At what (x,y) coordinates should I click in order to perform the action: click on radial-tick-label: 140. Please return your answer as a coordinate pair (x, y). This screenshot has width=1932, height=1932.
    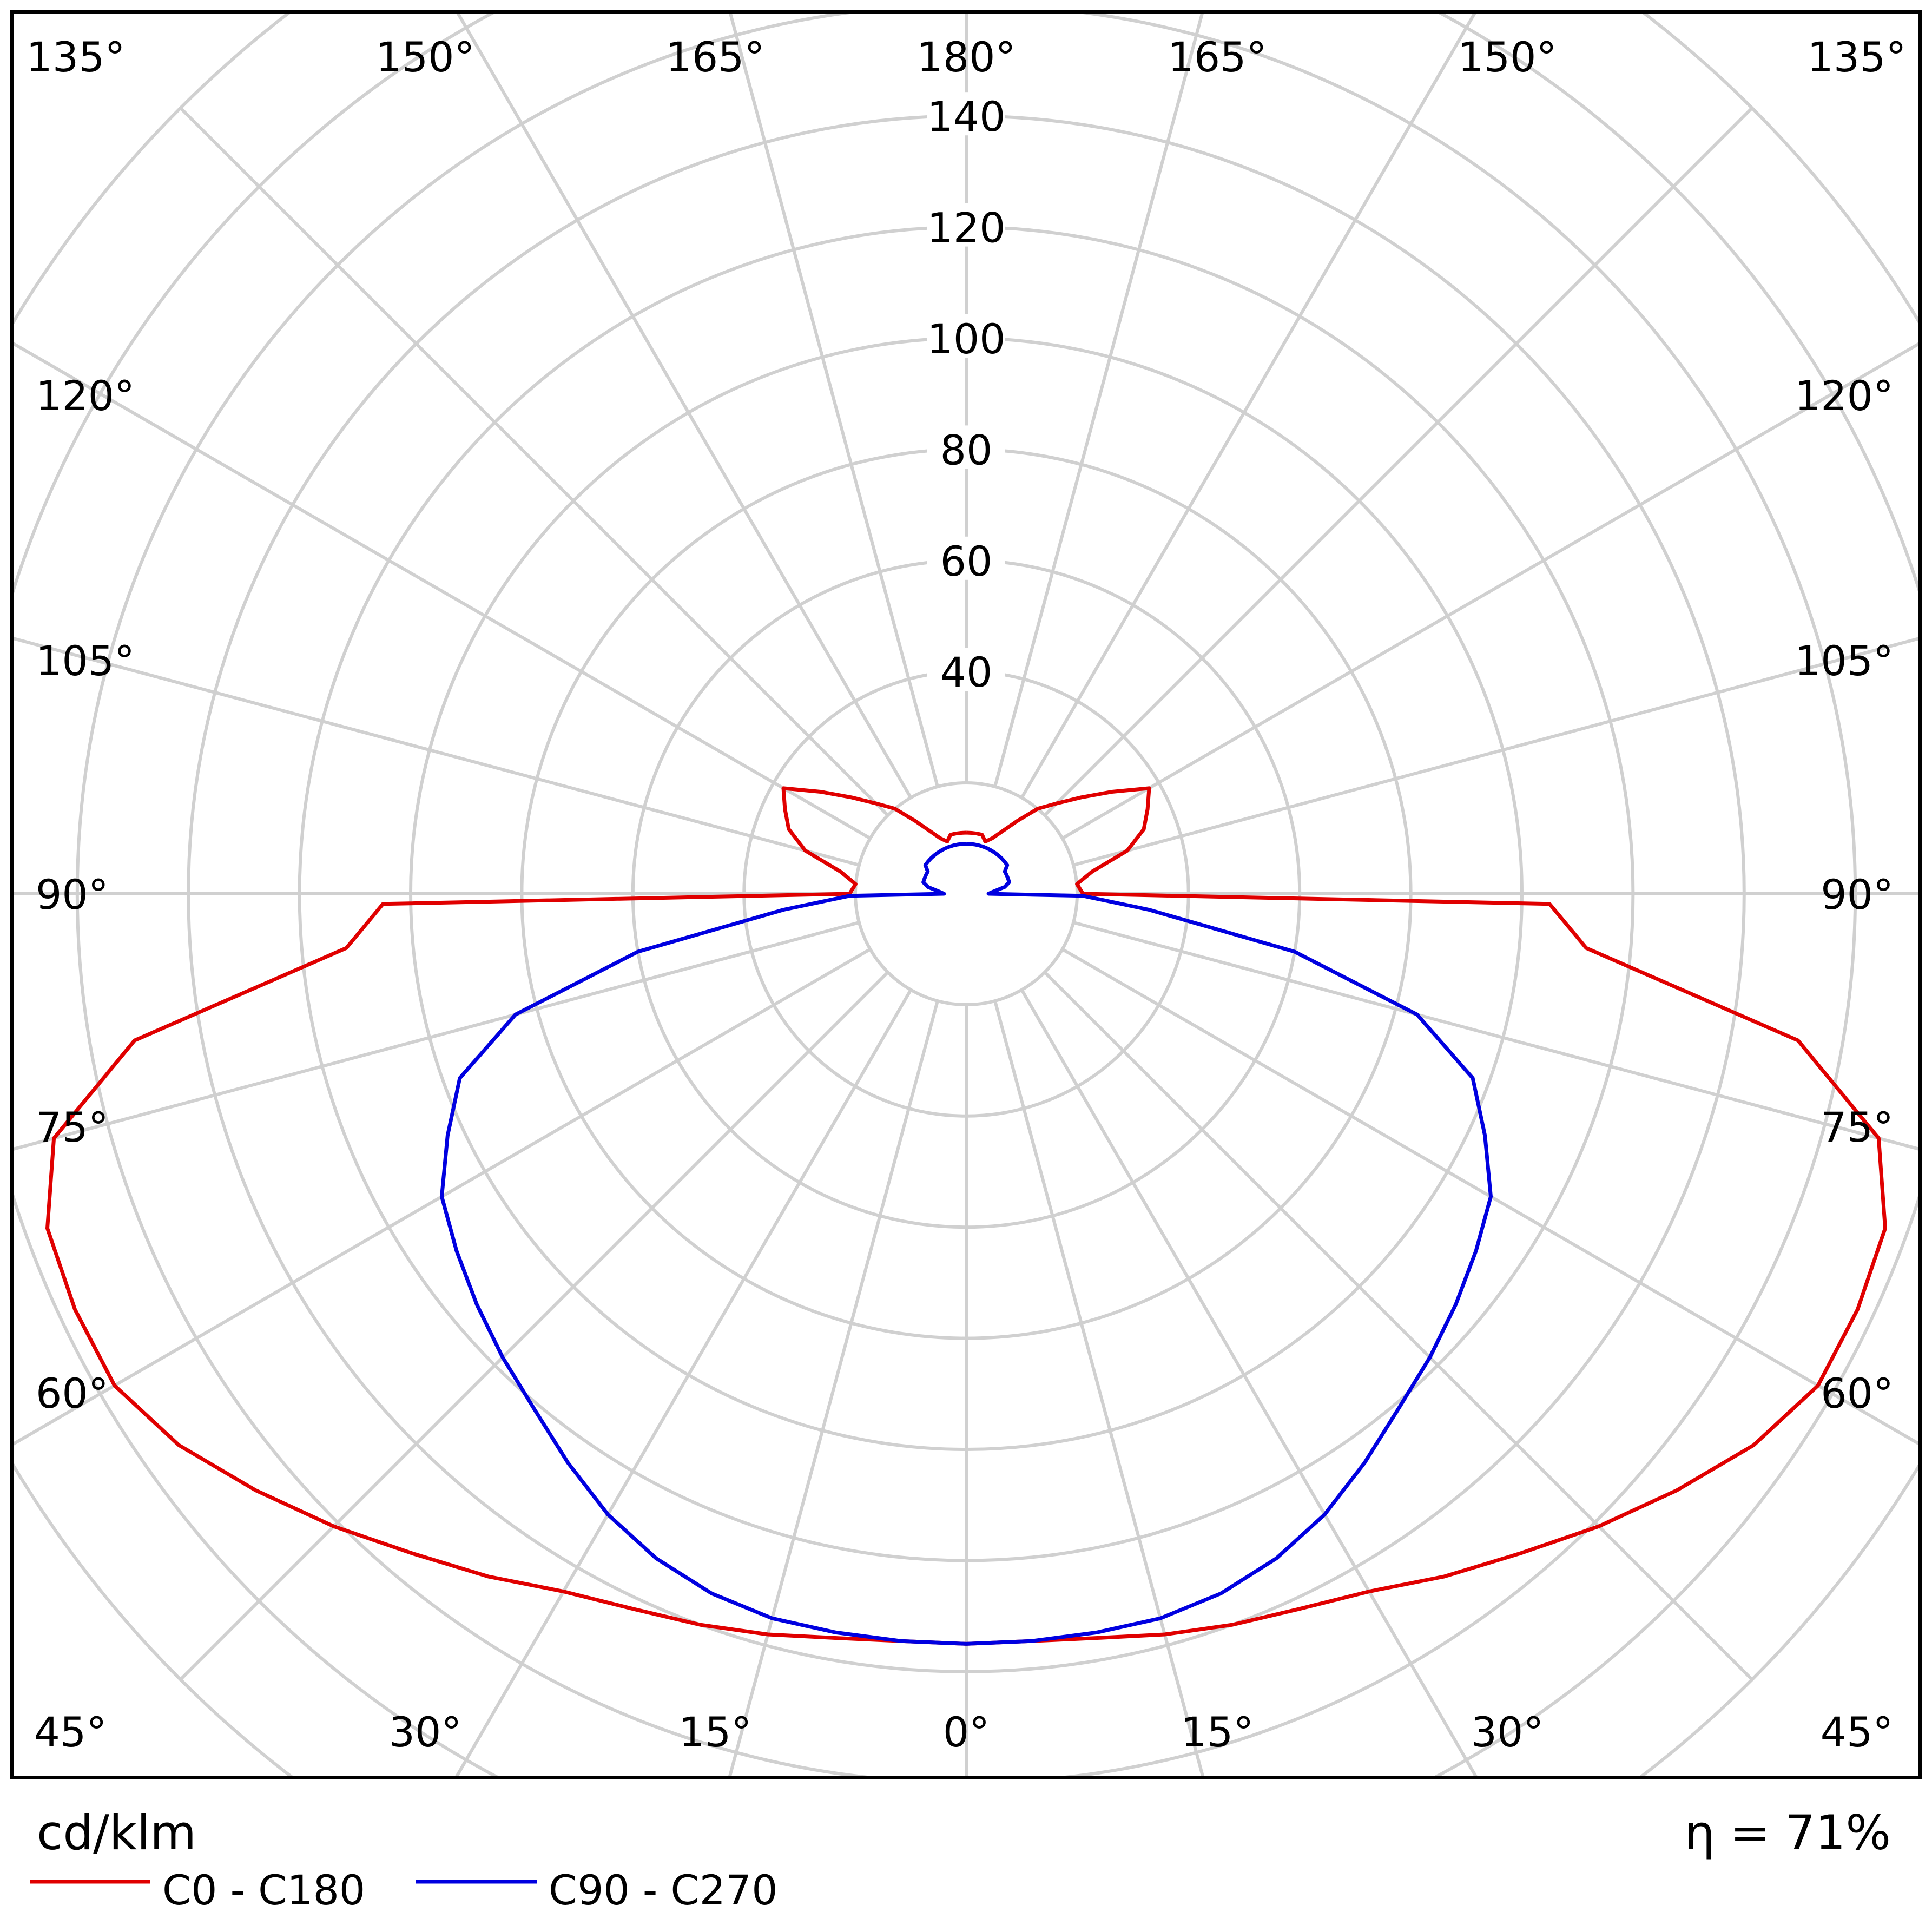
    Looking at the image, I should click on (966, 117).